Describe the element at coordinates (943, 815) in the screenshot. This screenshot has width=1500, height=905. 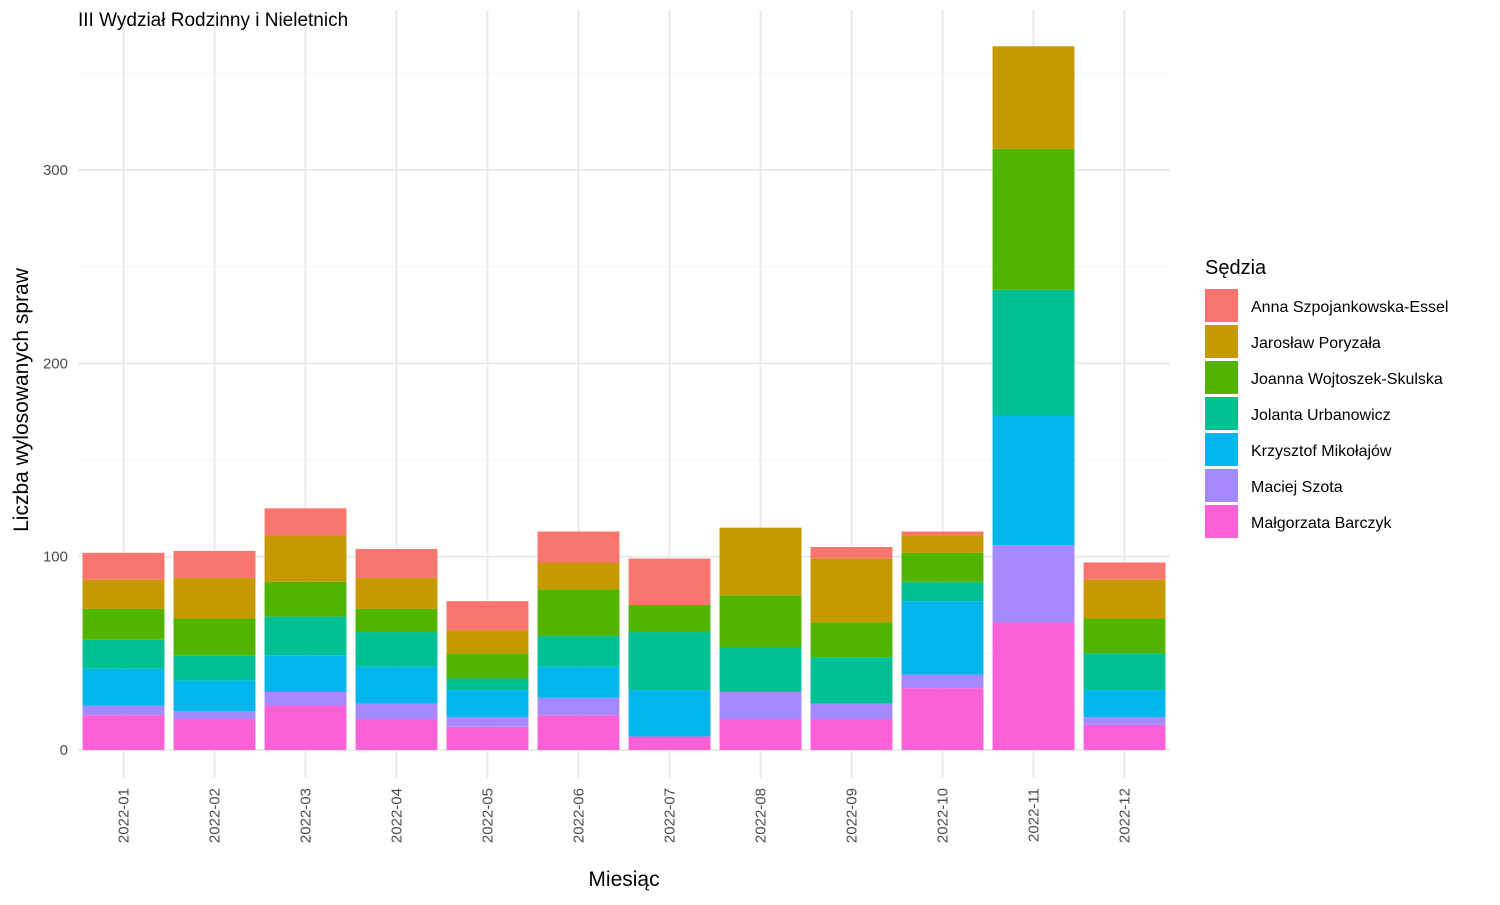
I see `x-tick-label: 2022-10` at that location.